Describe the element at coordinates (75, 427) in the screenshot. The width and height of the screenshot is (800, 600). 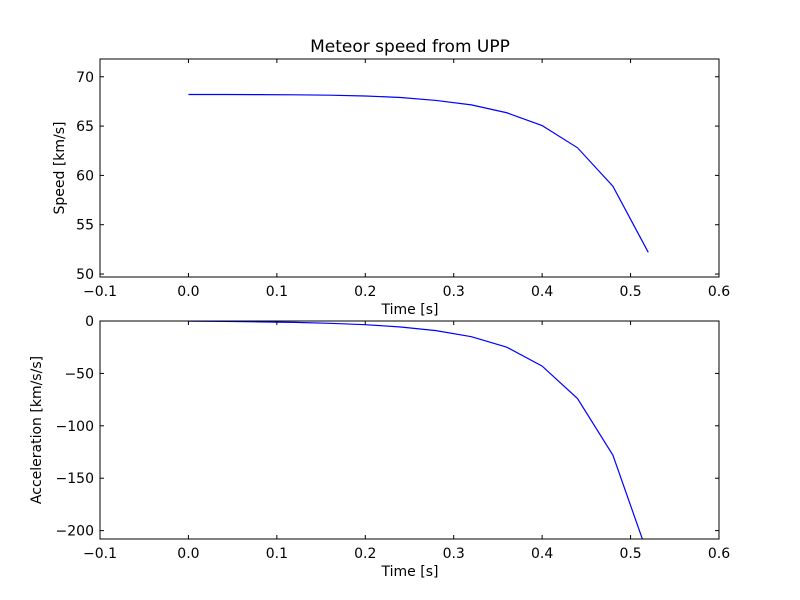
I see `acceleration-chart-y-tick-label: −100` at that location.